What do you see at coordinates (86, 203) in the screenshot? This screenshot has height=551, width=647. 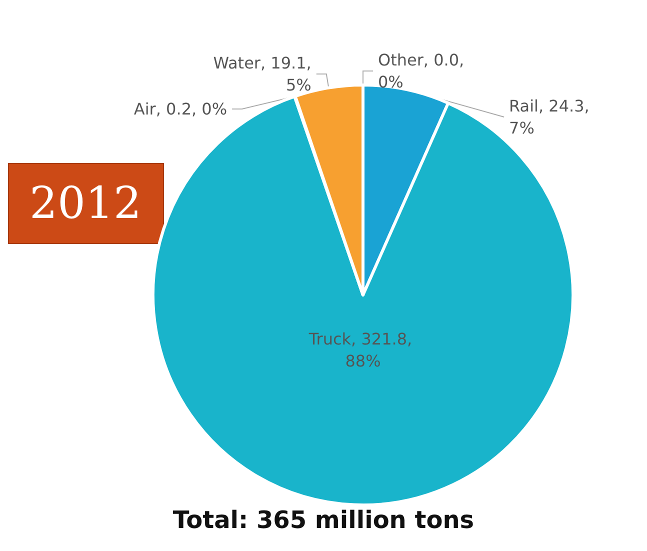 I see `text: 2012` at bounding box center [86, 203].